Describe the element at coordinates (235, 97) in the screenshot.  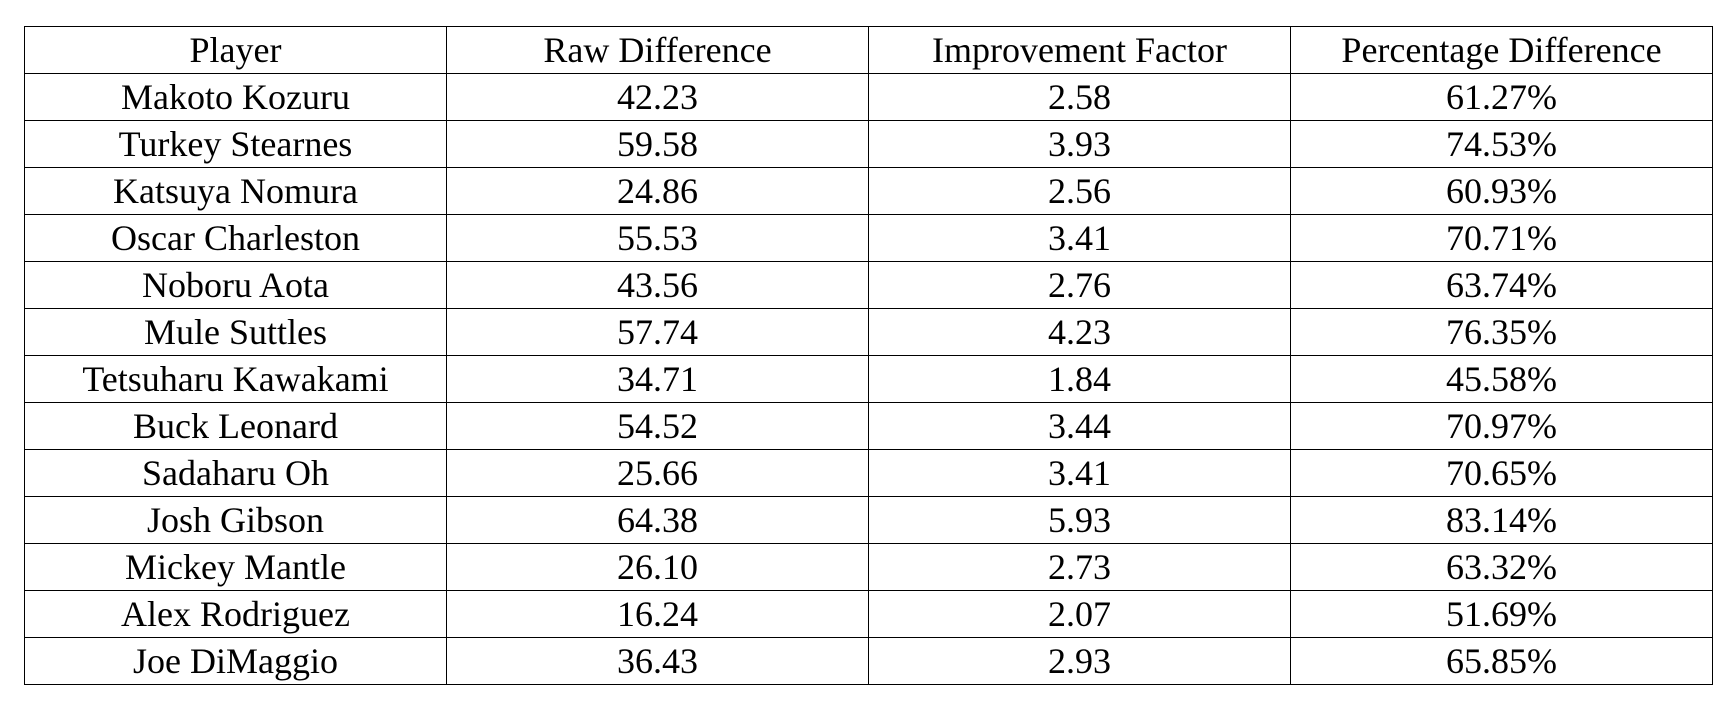
I see `player-cell: Makoto Kozuru` at that location.